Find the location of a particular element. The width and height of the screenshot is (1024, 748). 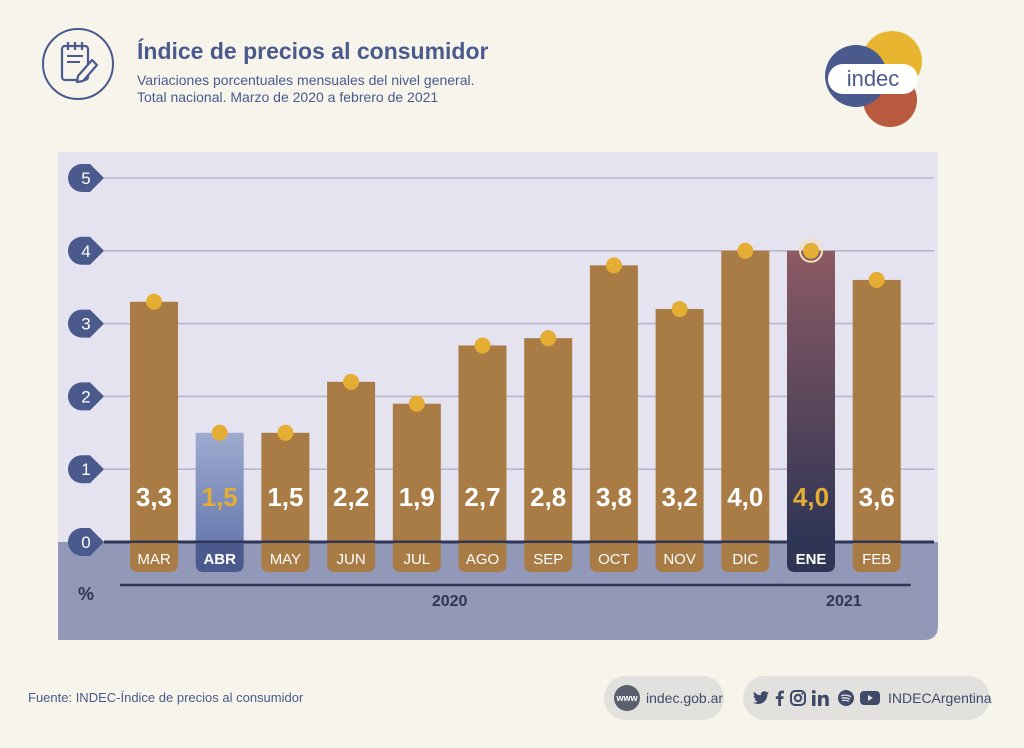

xtick-label-nov: NOV is located at coordinates (679, 559).